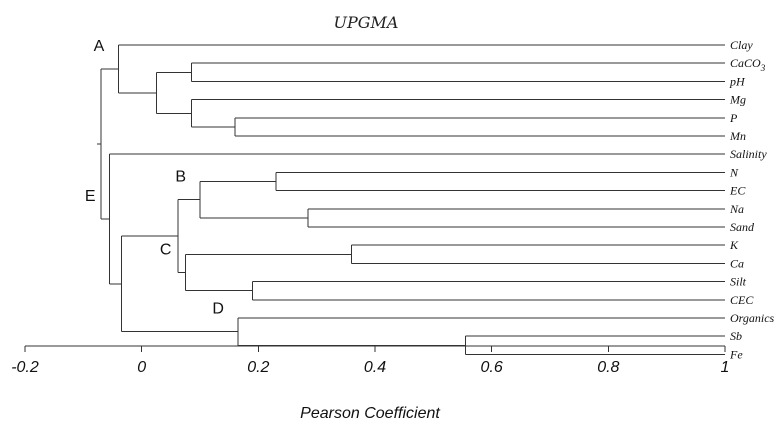  Describe the element at coordinates (375, 367) in the screenshot. I see `x-tick-label-3: 0.4` at that location.